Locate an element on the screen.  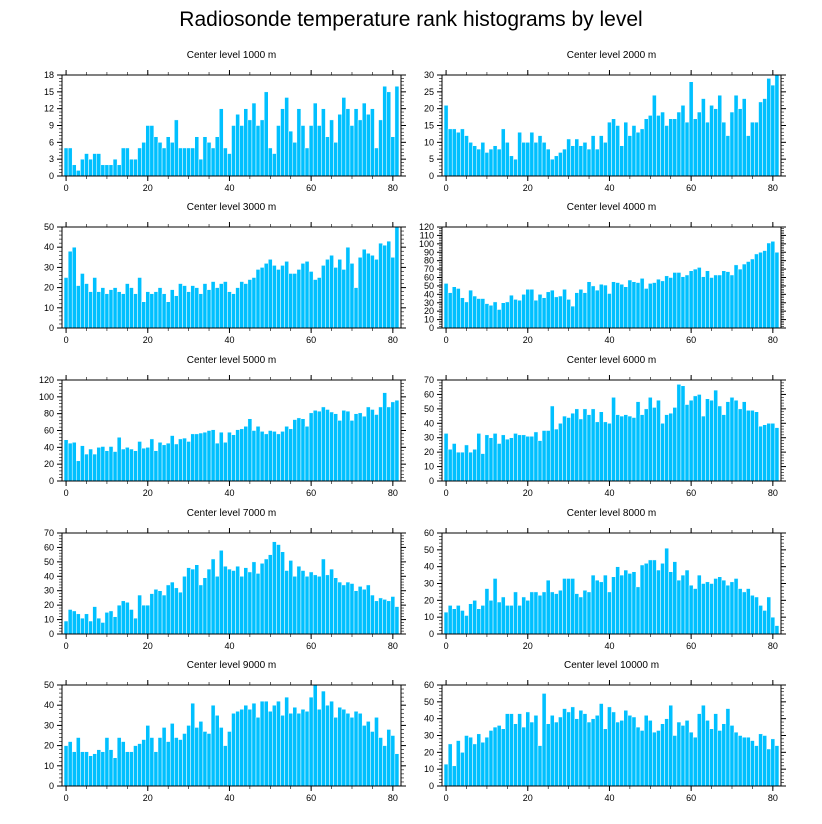
plot-frame is located at coordinates (231, 735).